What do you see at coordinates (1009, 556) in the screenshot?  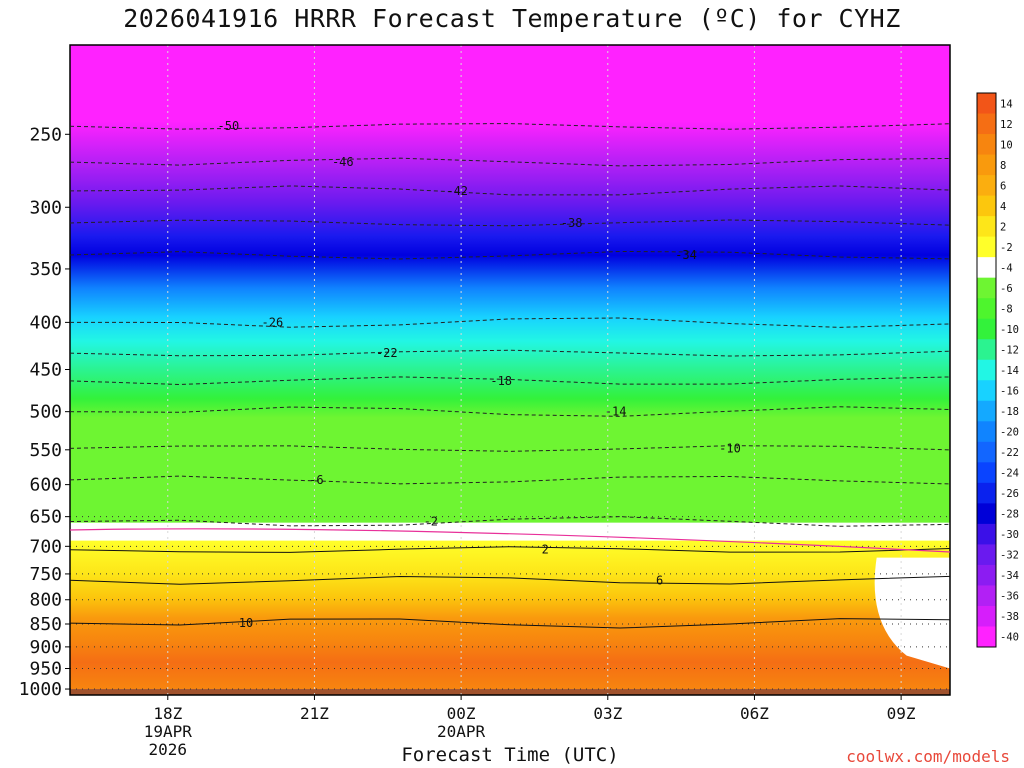 I see `colorbar-label: -32` at bounding box center [1009, 556].